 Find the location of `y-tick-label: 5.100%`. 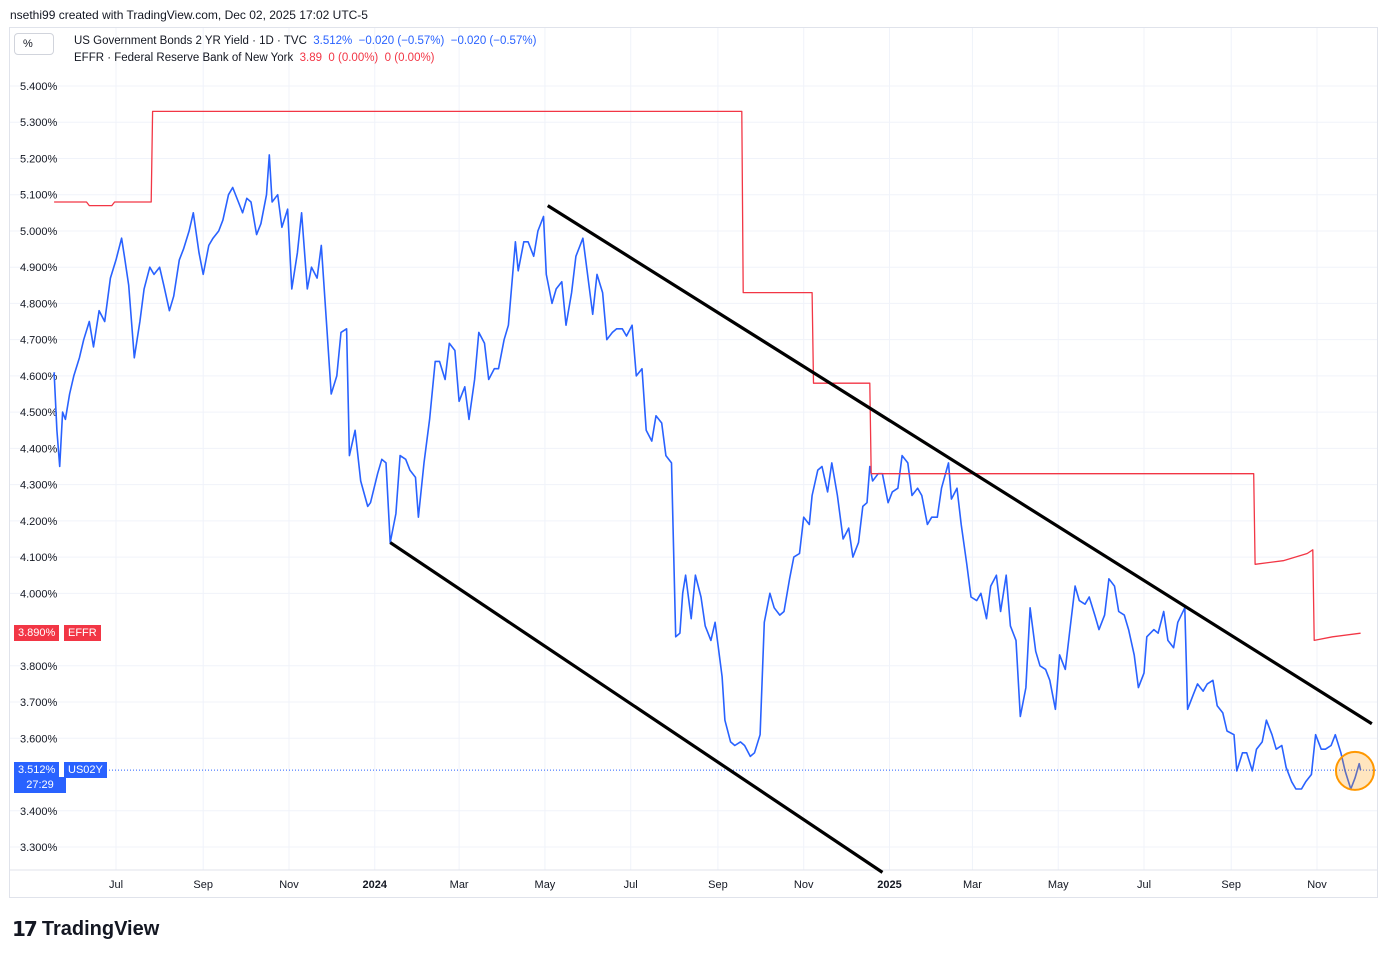

y-tick-label: 5.100% is located at coordinates (39, 196).